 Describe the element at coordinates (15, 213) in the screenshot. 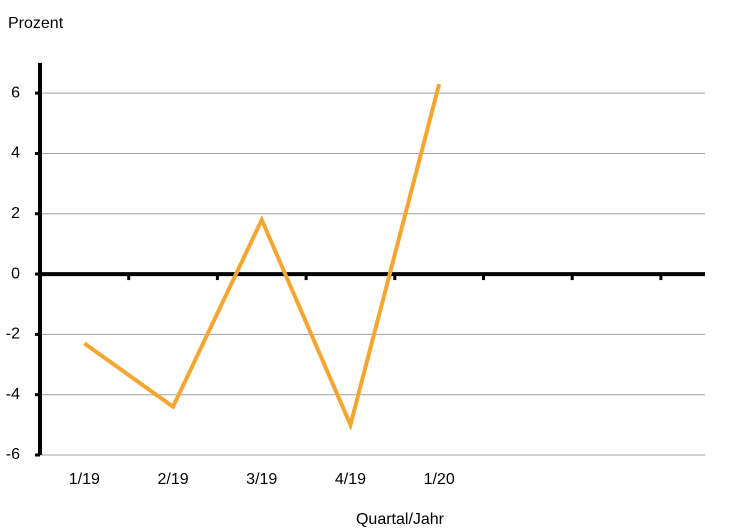

I see `y-tick-label: 2` at that location.